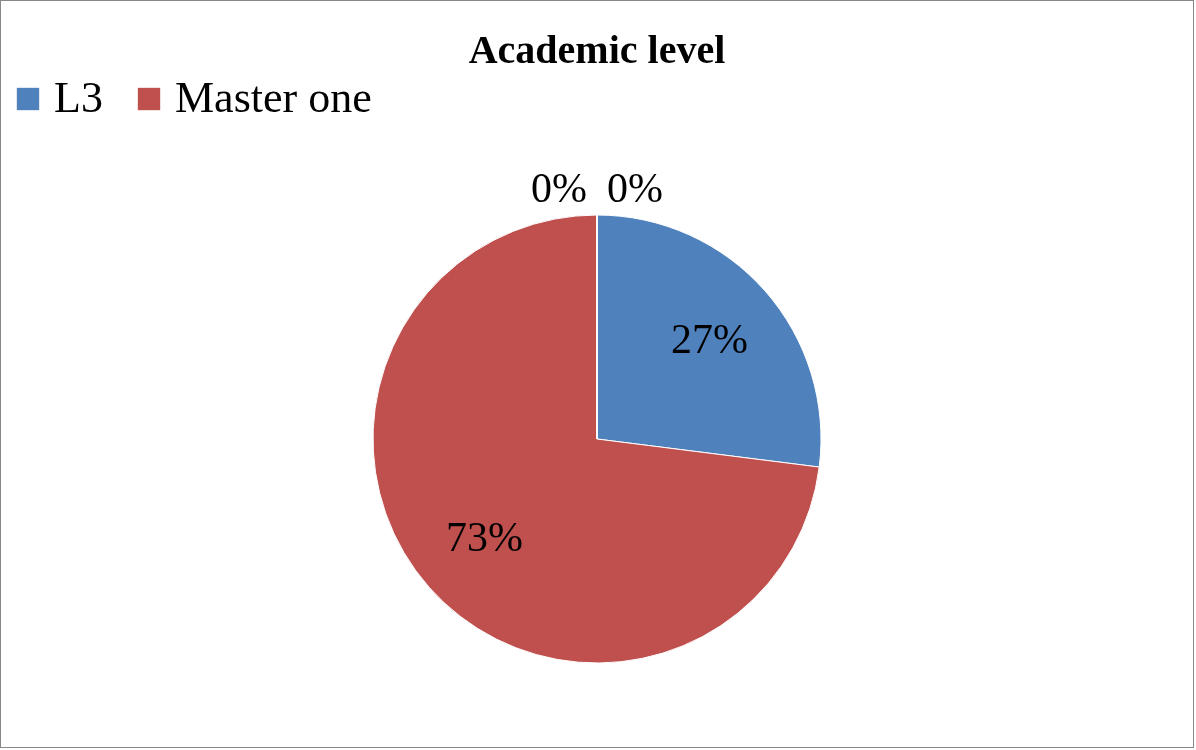 The height and width of the screenshot is (750, 1196). I want to click on data-label: 27%, so click(710, 338).